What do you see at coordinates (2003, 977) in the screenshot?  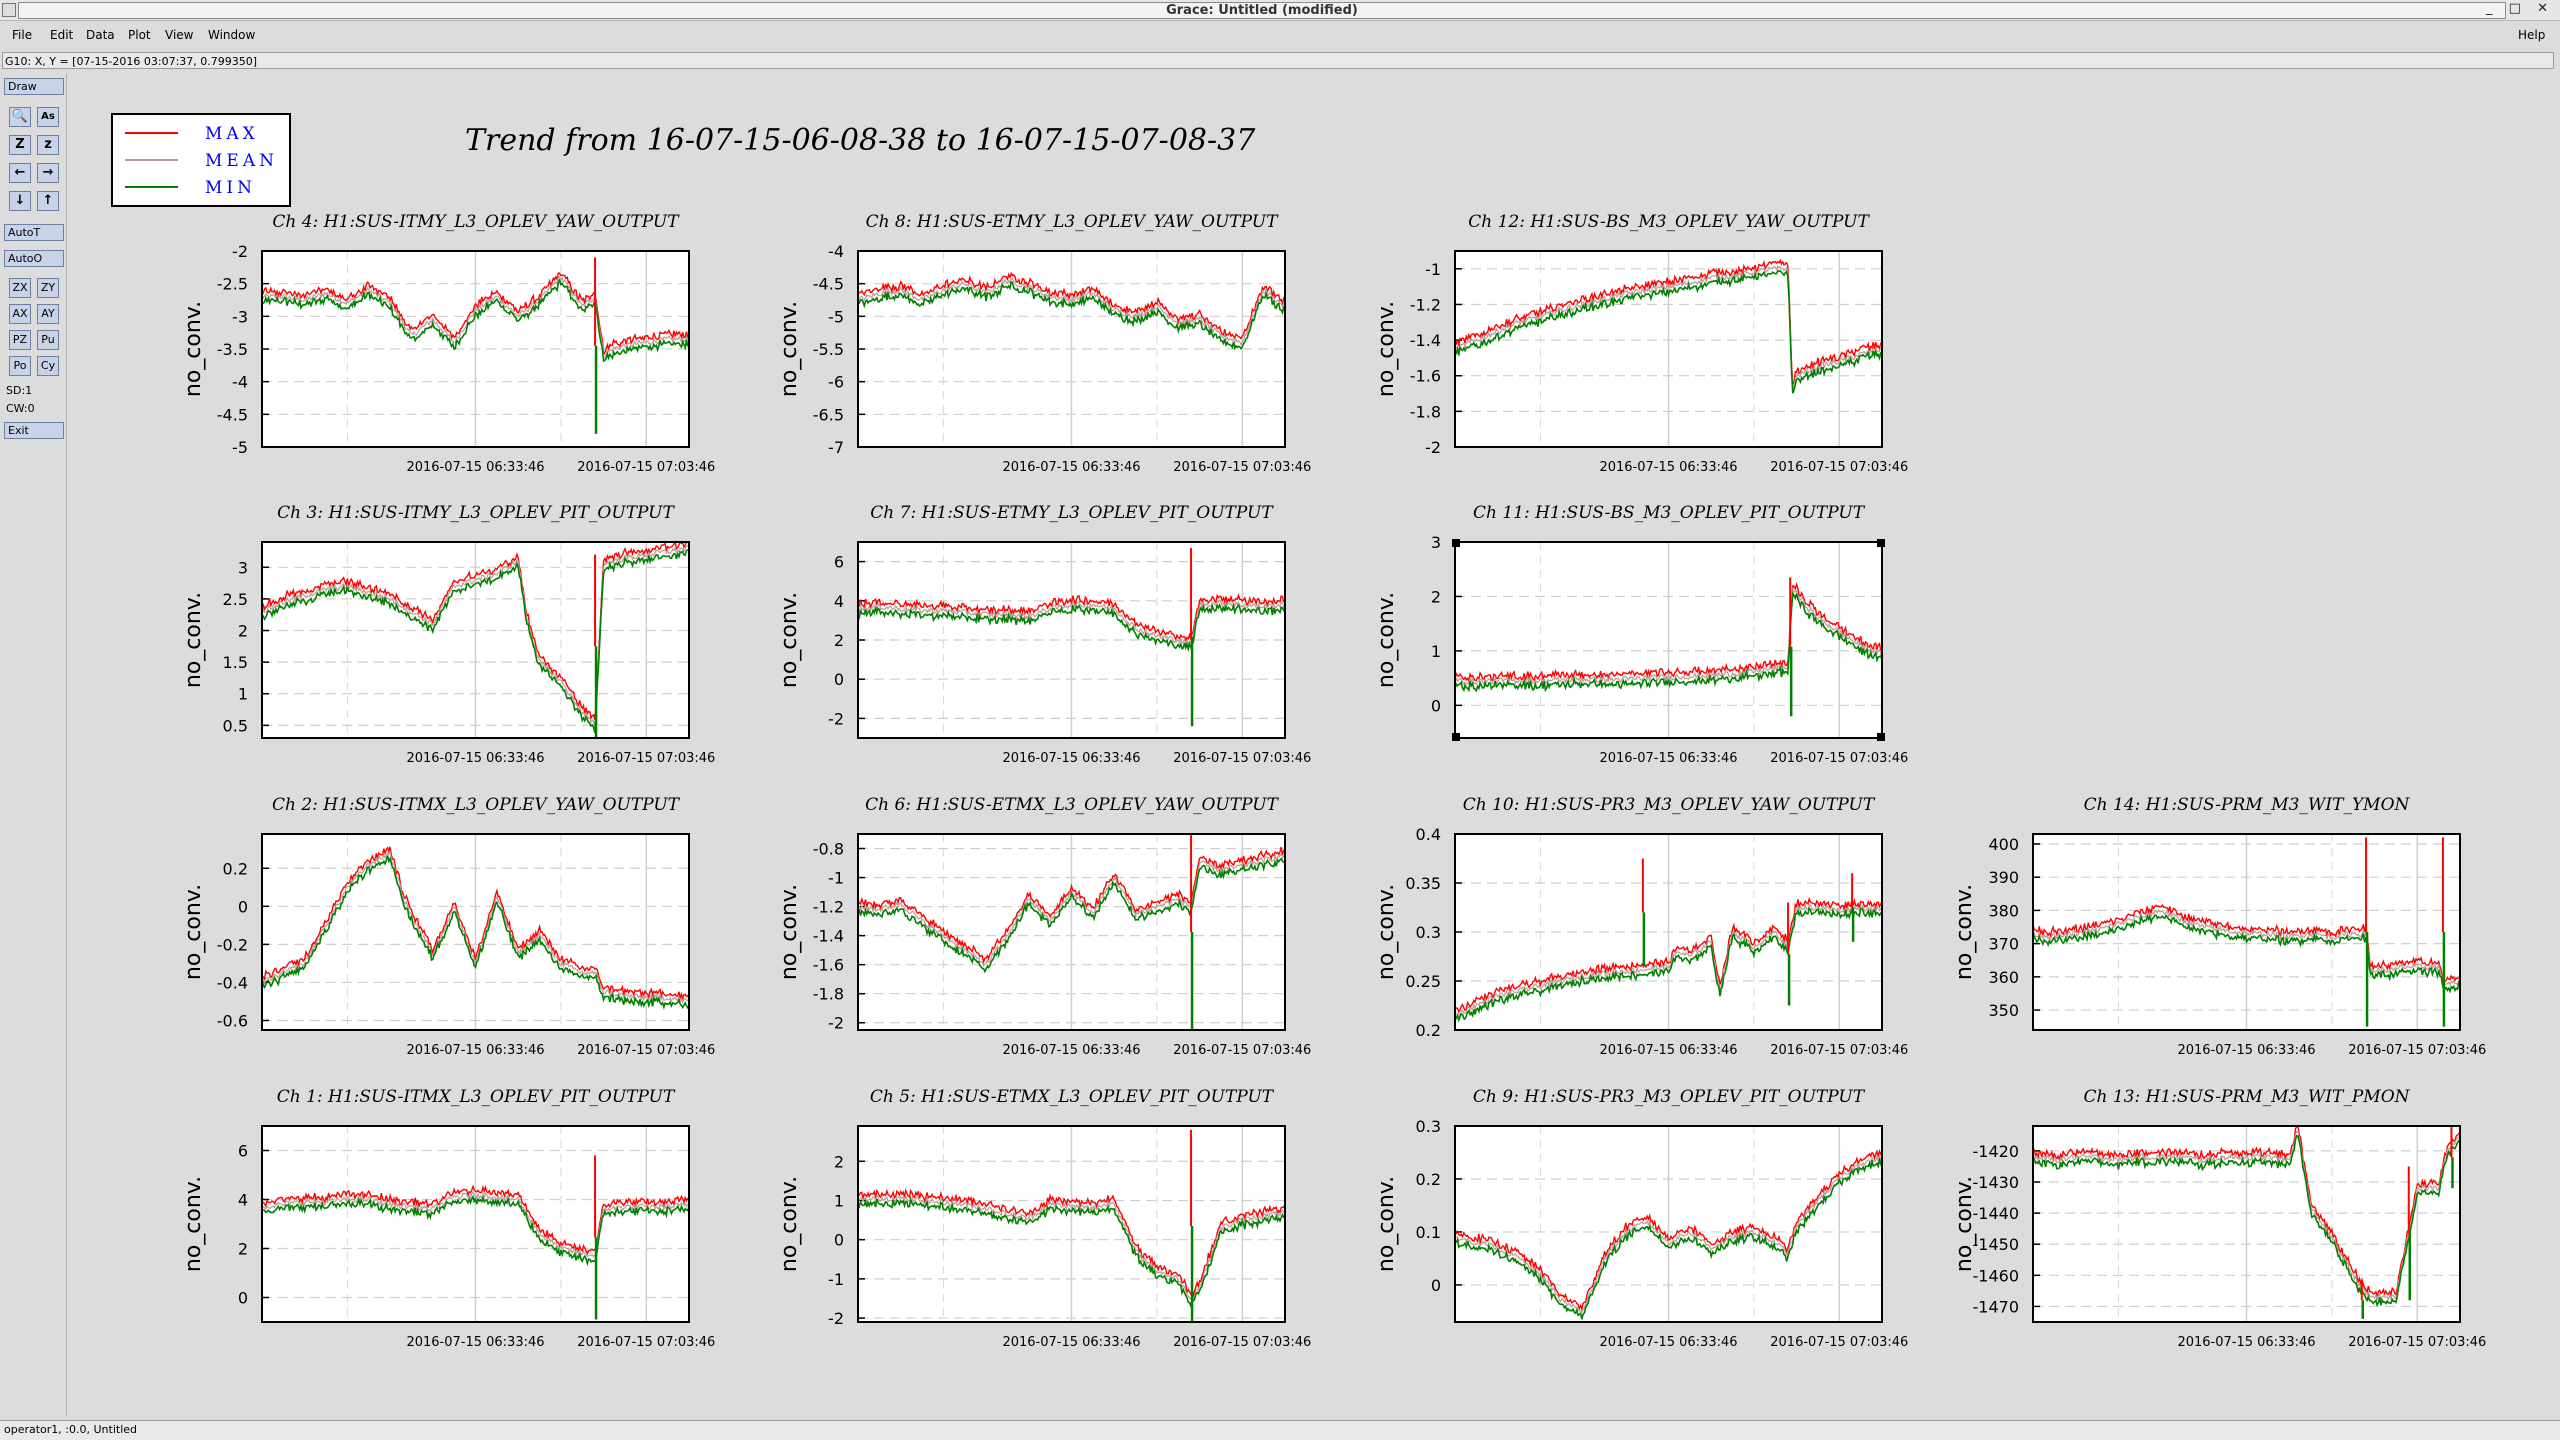 I see `y-tick-label: 360` at bounding box center [2003, 977].